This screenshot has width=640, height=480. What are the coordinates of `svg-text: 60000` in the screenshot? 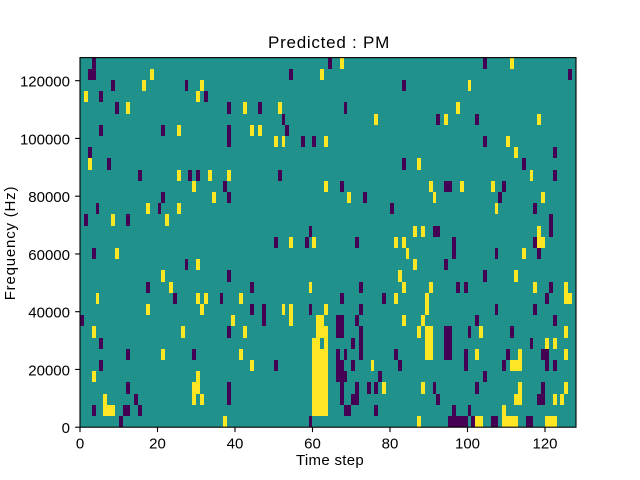 It's located at (49, 255).